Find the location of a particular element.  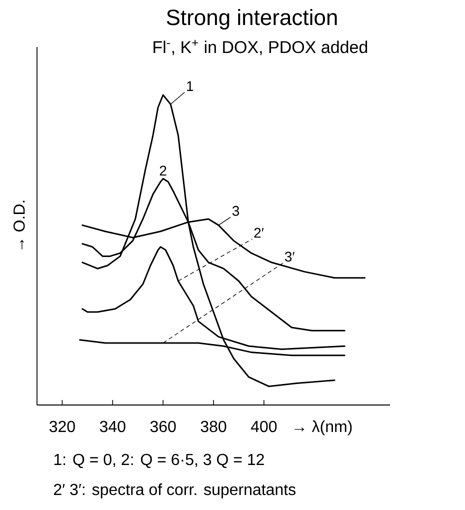

x-tick-label: 360 is located at coordinates (163, 426).